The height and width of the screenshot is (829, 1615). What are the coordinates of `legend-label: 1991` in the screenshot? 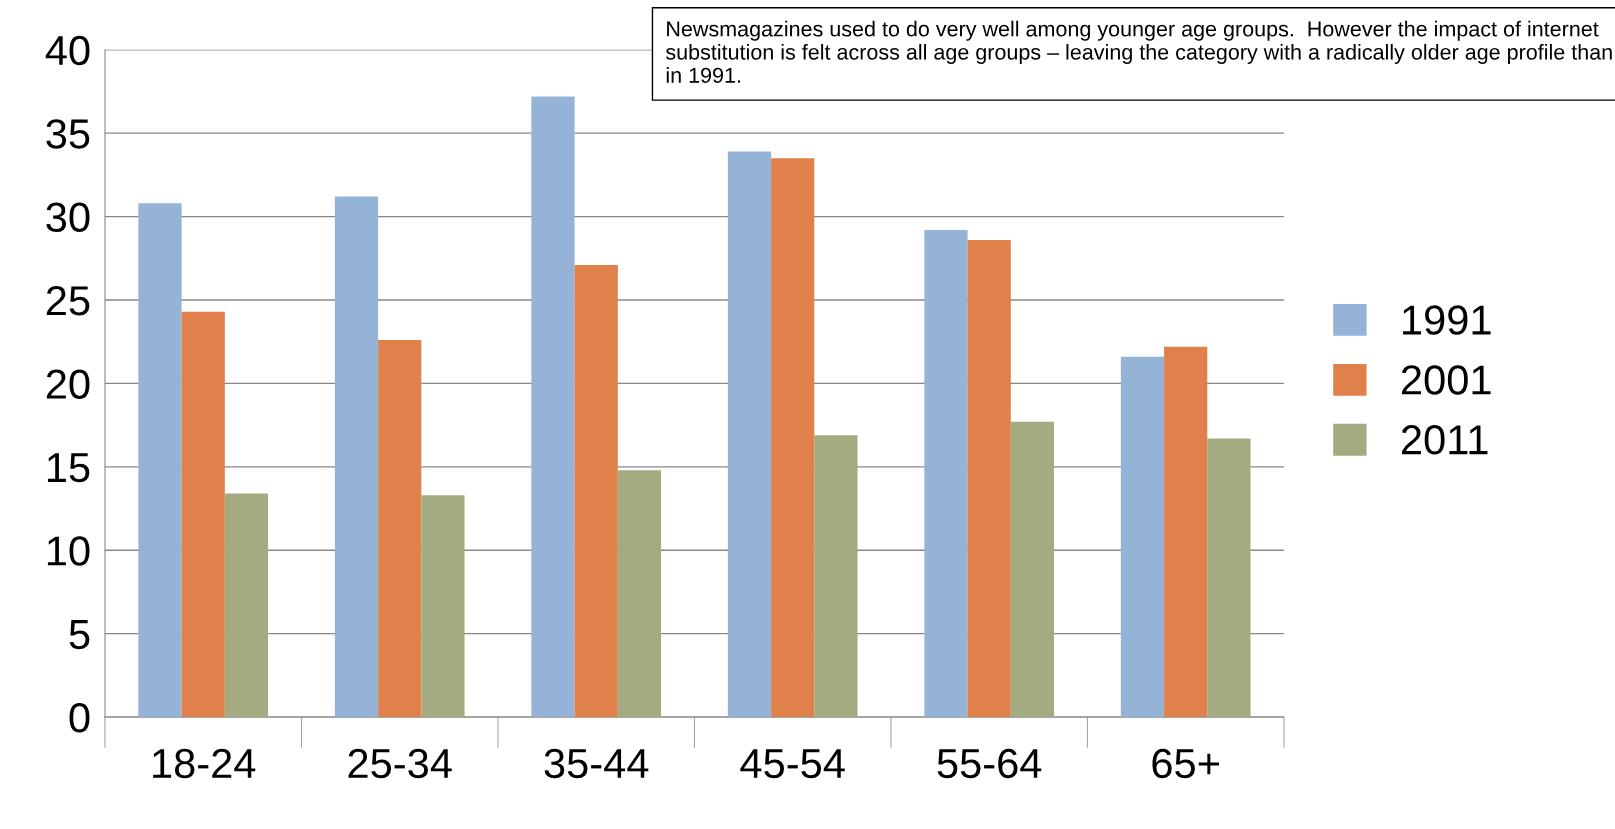 It's located at (1447, 320).